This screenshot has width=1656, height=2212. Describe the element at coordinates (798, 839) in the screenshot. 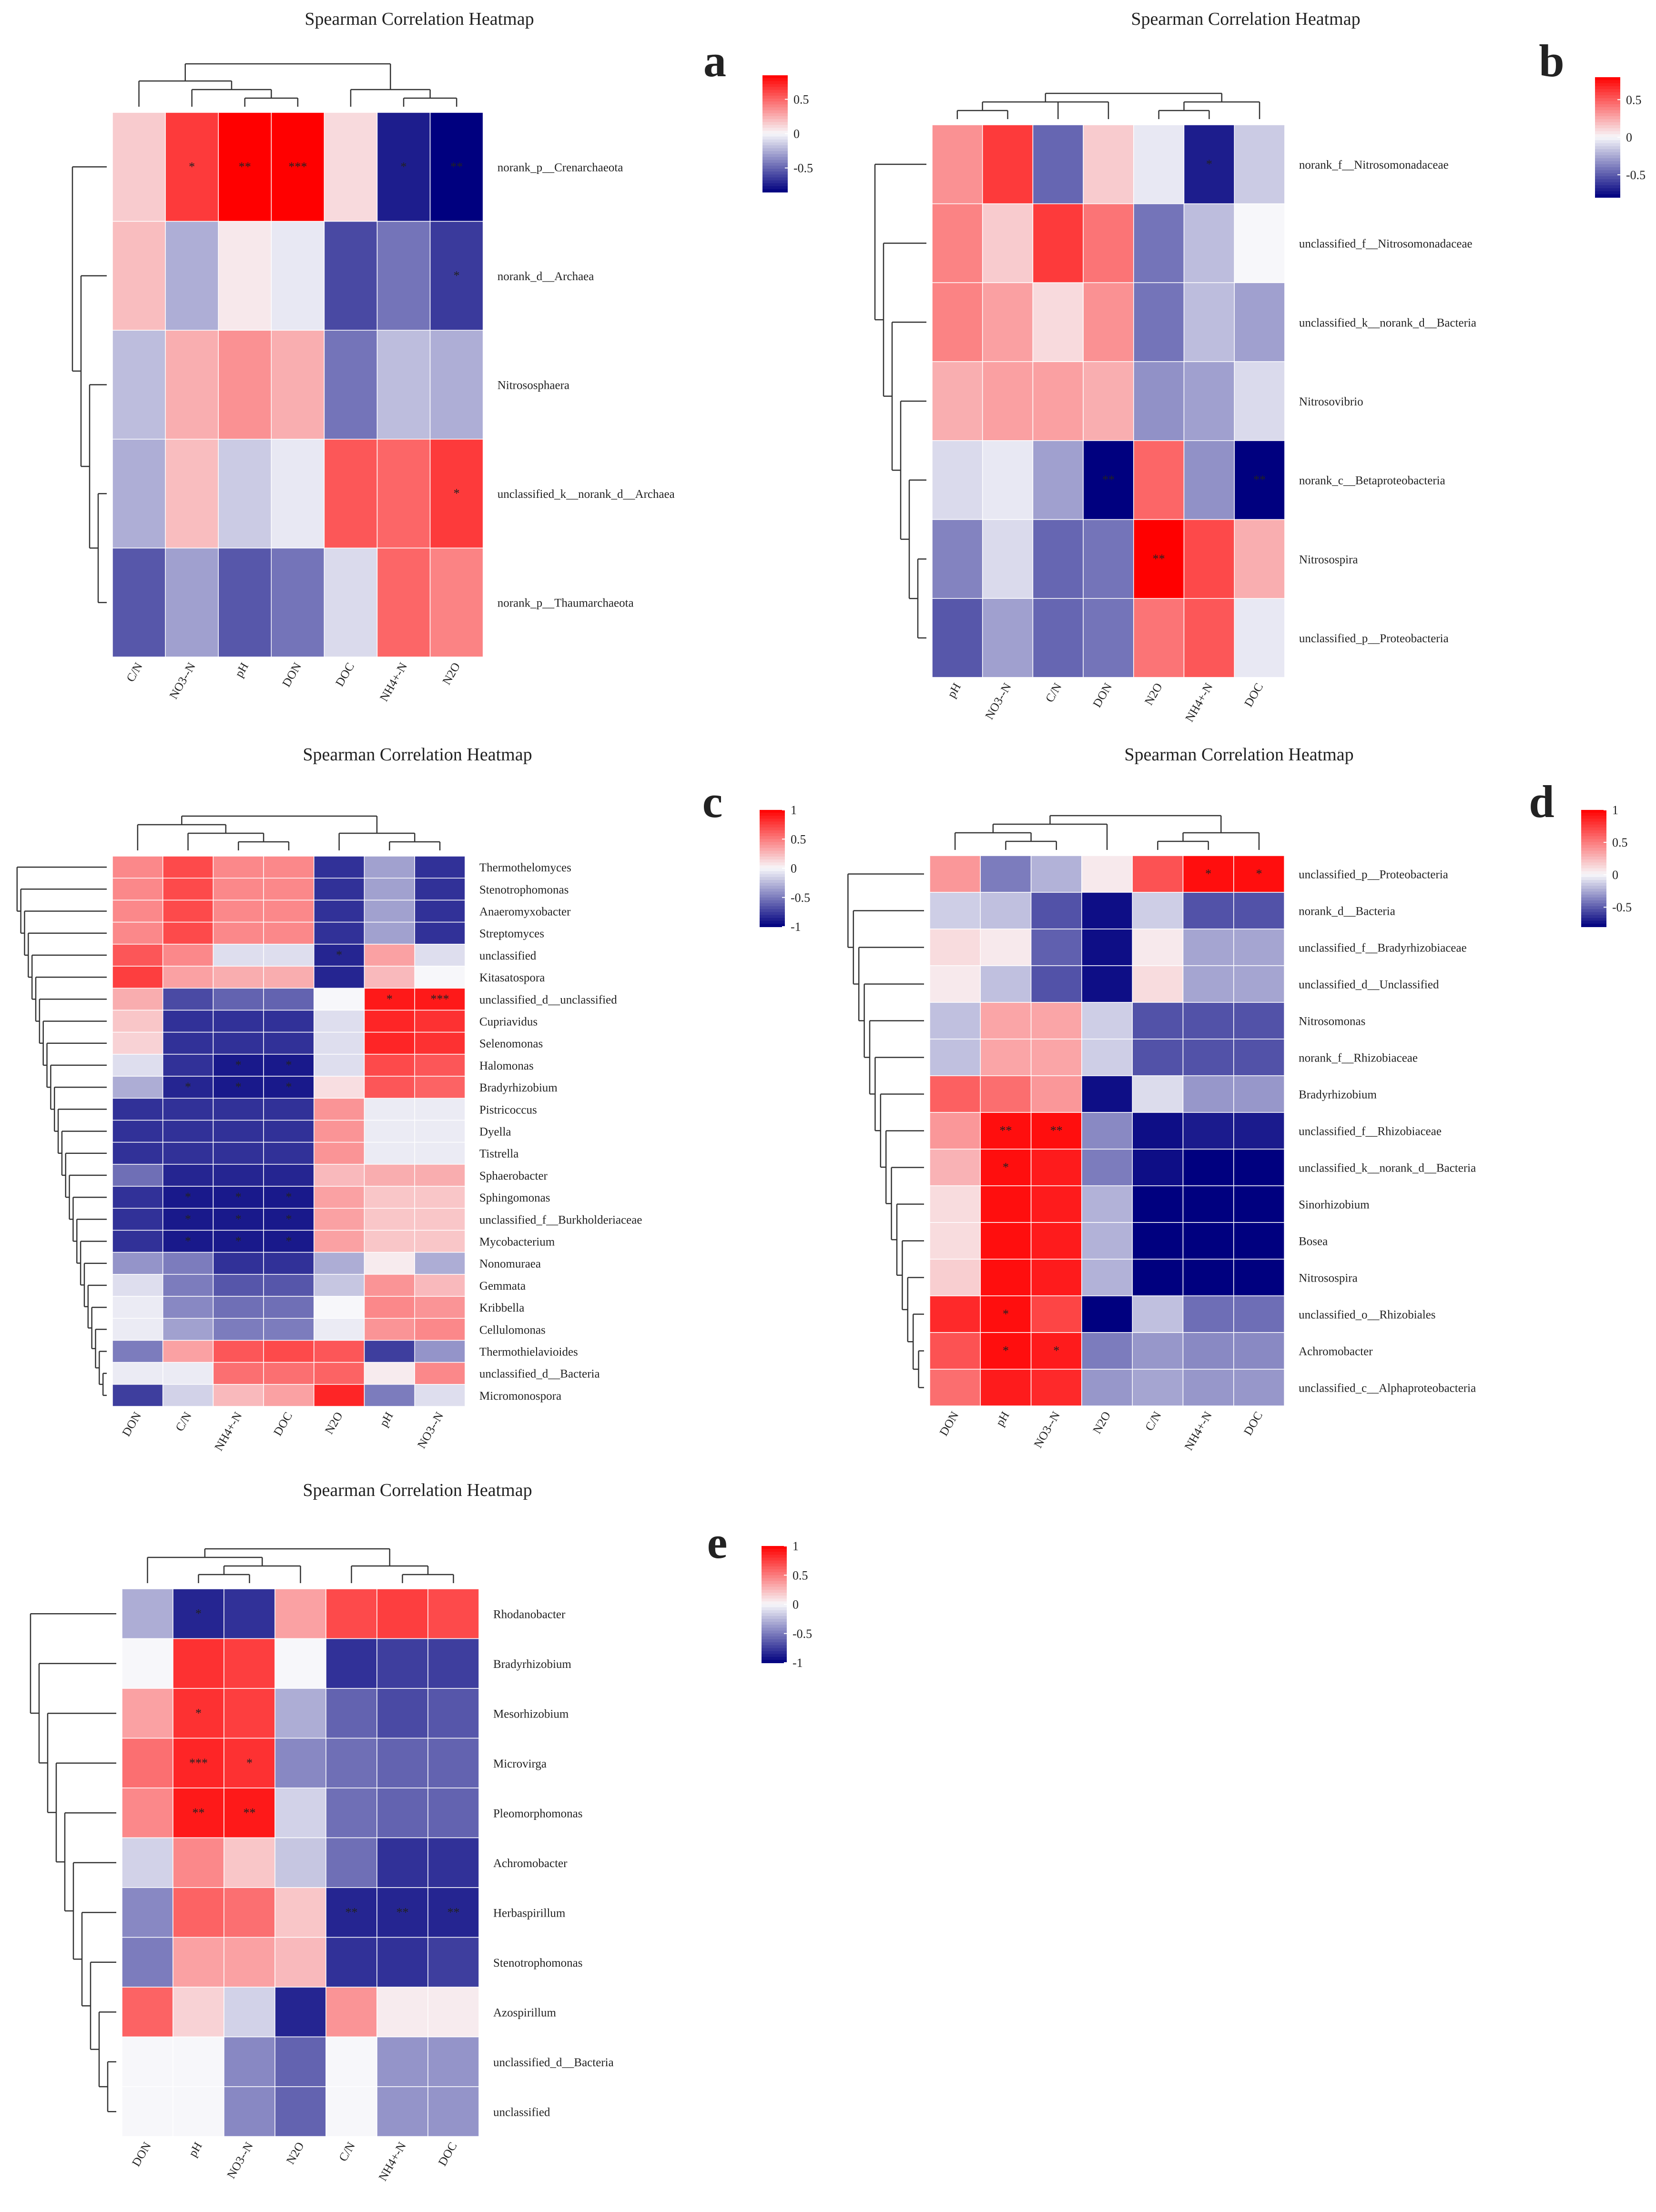

I see `legend-tick-label: 0.5` at that location.